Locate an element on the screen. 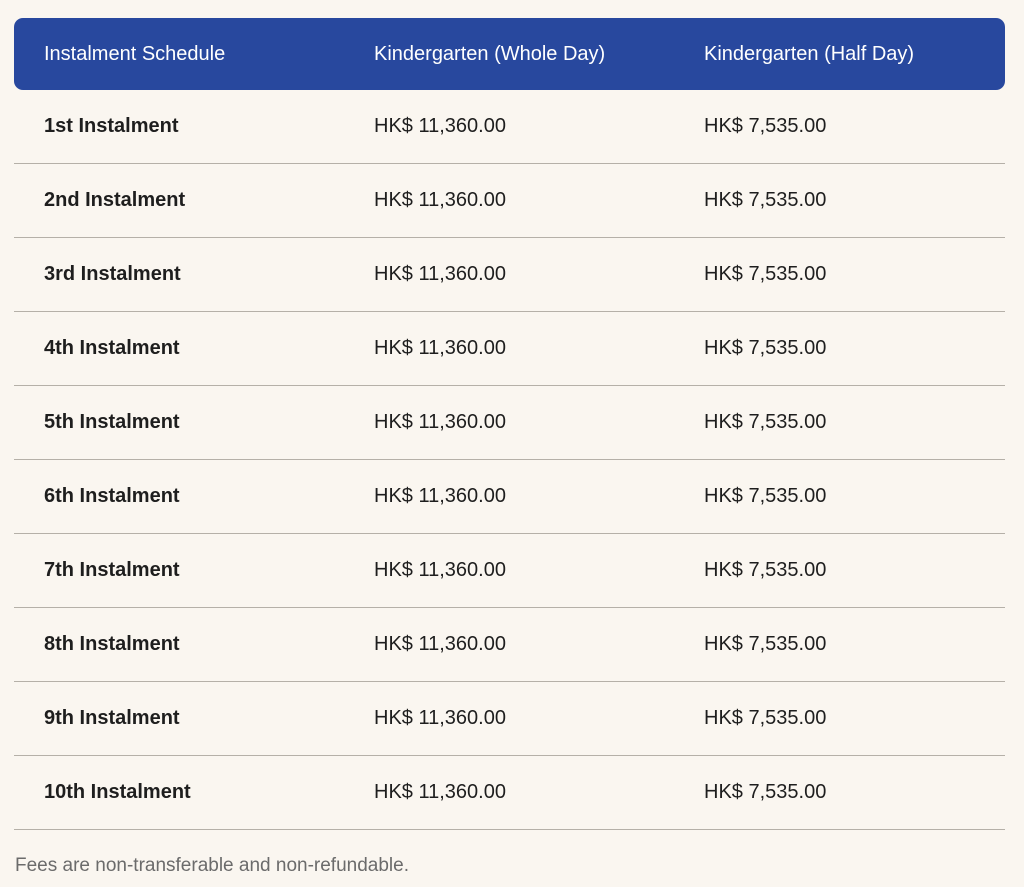 This screenshot has width=1024, height=887. header-whole-day: Kindergarten (Whole Day) is located at coordinates (490, 53).